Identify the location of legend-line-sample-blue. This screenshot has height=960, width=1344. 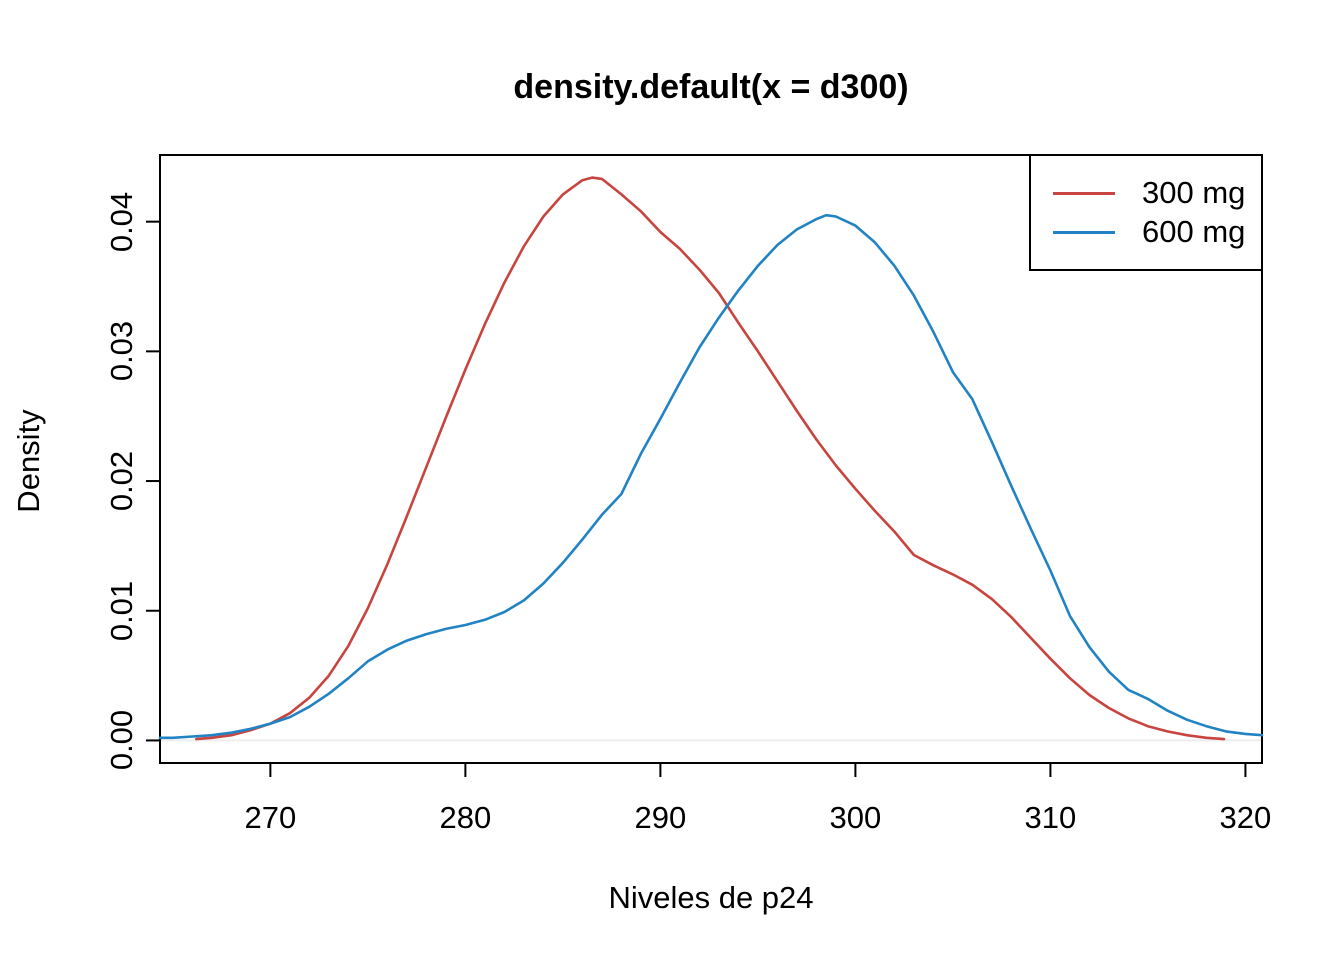
(1084, 232).